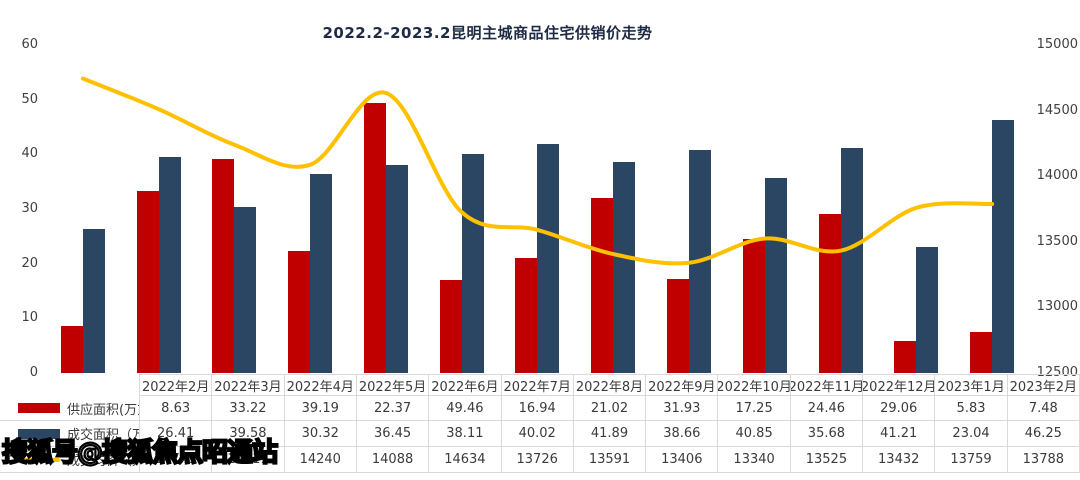 Image resolution: width=1080 pixels, height=480 pixels. Describe the element at coordinates (465, 460) in the screenshot. I see `value-cell: 14634` at that location.